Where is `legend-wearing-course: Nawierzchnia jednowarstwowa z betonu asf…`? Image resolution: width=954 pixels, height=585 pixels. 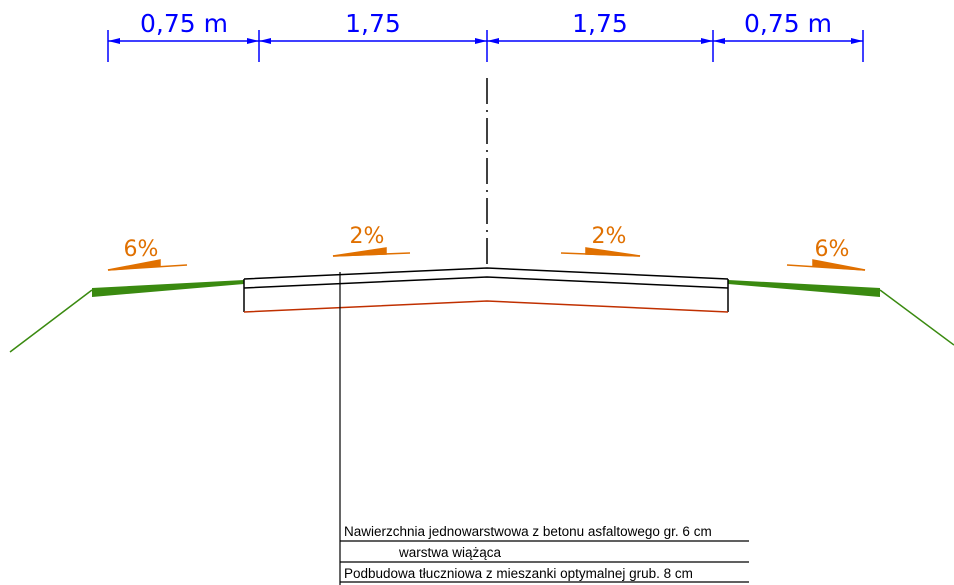 legend-wearing-course: Nawierzchnia jednowarstwowa z betonu asf… is located at coordinates (528, 531).